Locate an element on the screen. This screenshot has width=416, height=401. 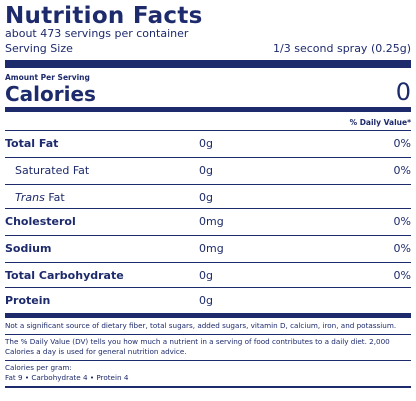
panel-title: Nutrition Facts is located at coordinates (104, 16).